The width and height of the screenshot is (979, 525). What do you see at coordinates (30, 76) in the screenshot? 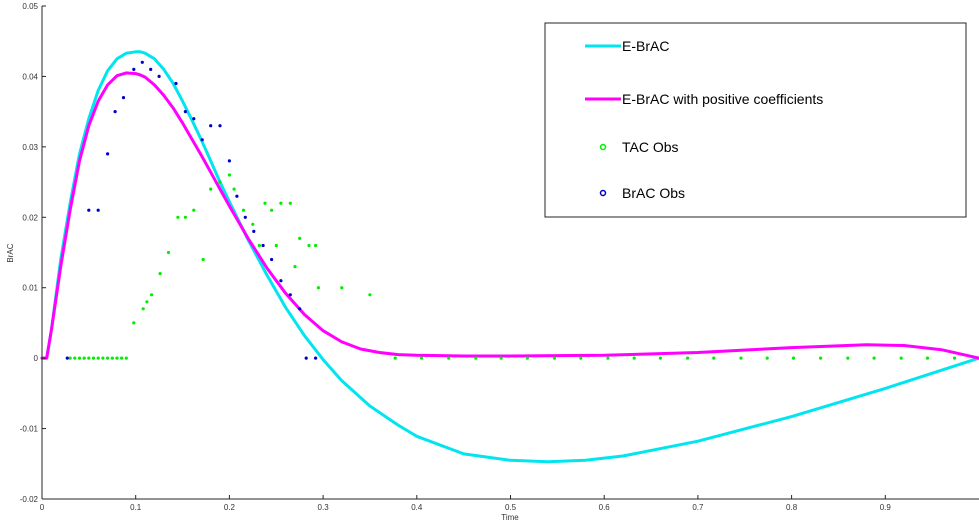
I see `y-tick-label: 0.04` at bounding box center [30, 76].